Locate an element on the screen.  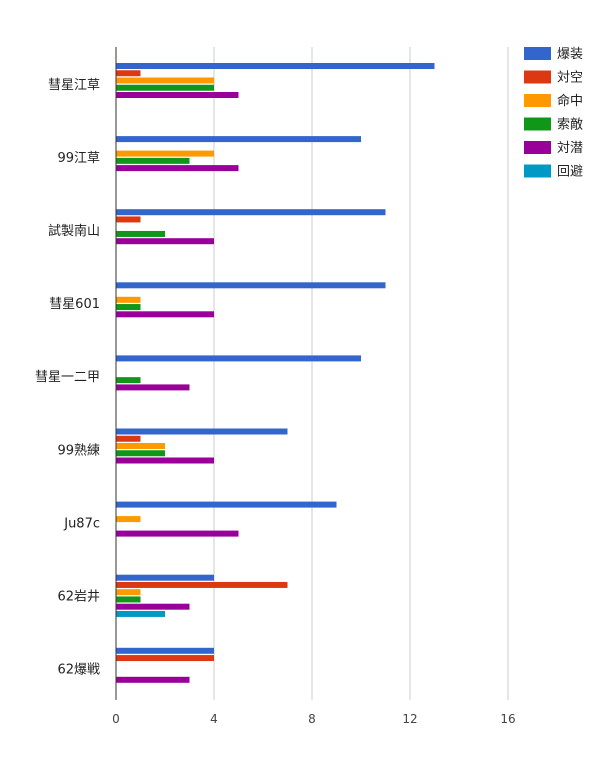
bar-索敵-試製南山 is located at coordinates (140, 233).